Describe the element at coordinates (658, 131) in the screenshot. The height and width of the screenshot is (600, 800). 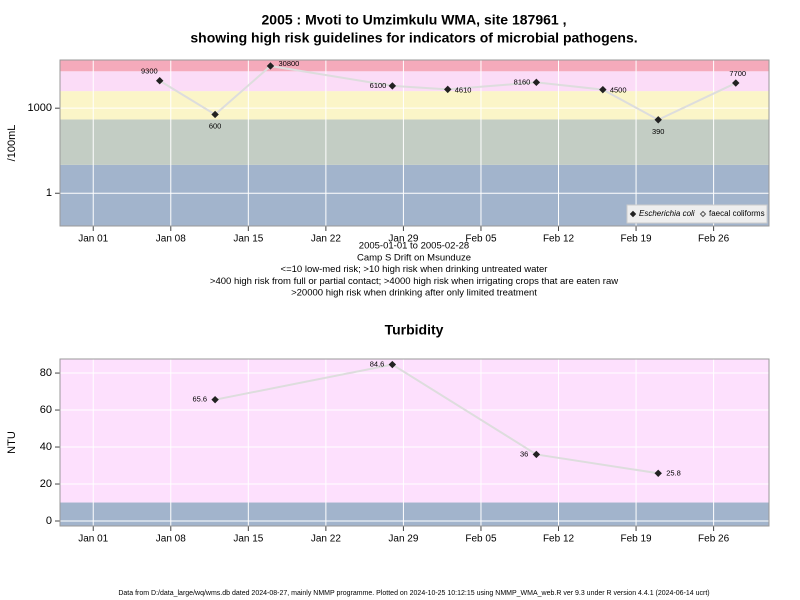
I see `data-label: 390` at that location.